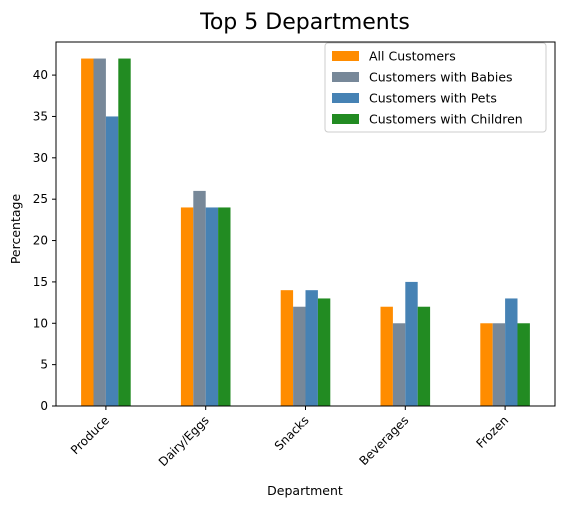  Describe the element at coordinates (433, 98) in the screenshot. I see `legend-entry-label: Customers with Pets` at that location.